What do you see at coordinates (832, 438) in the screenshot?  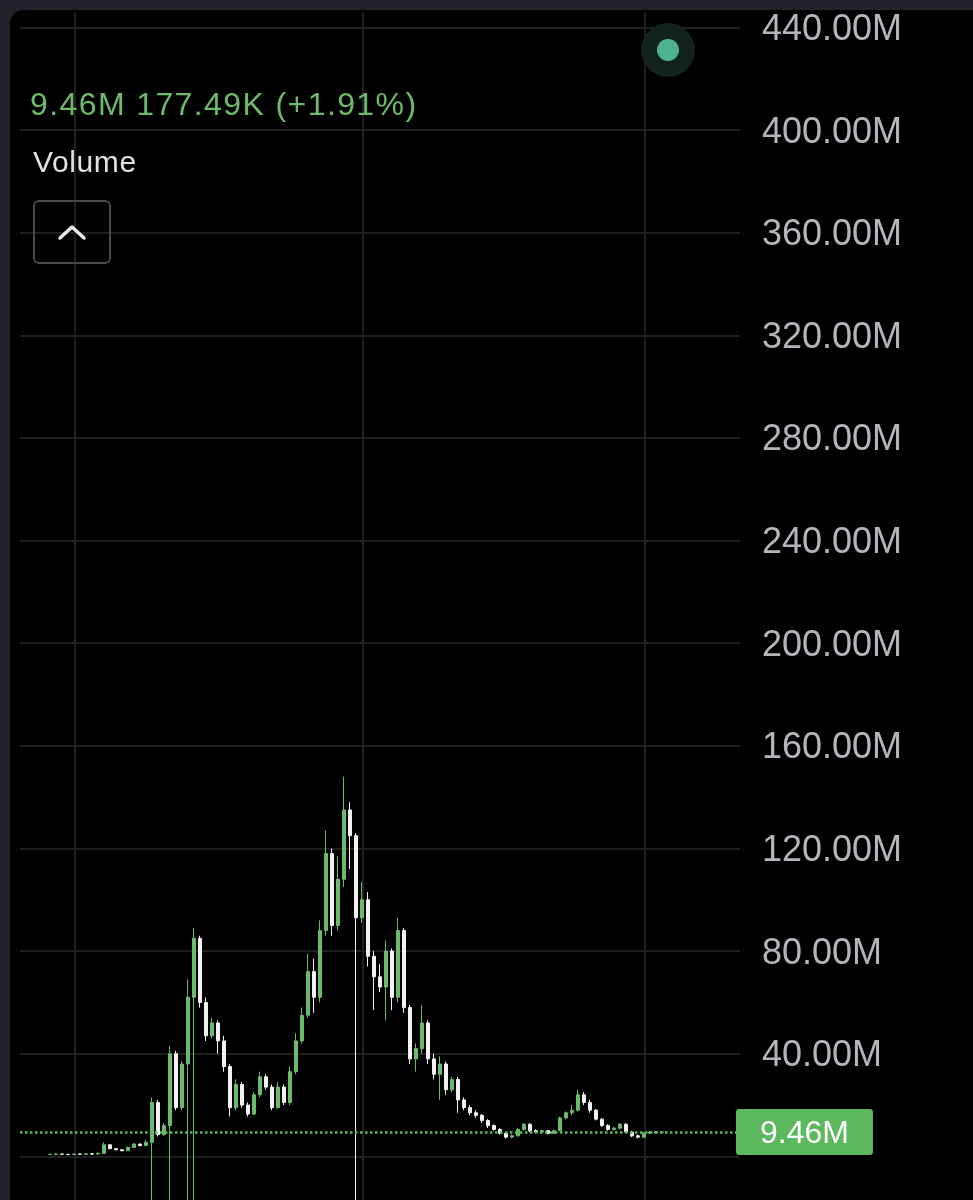 I see `y-tick-label: 280.00M` at bounding box center [832, 438].